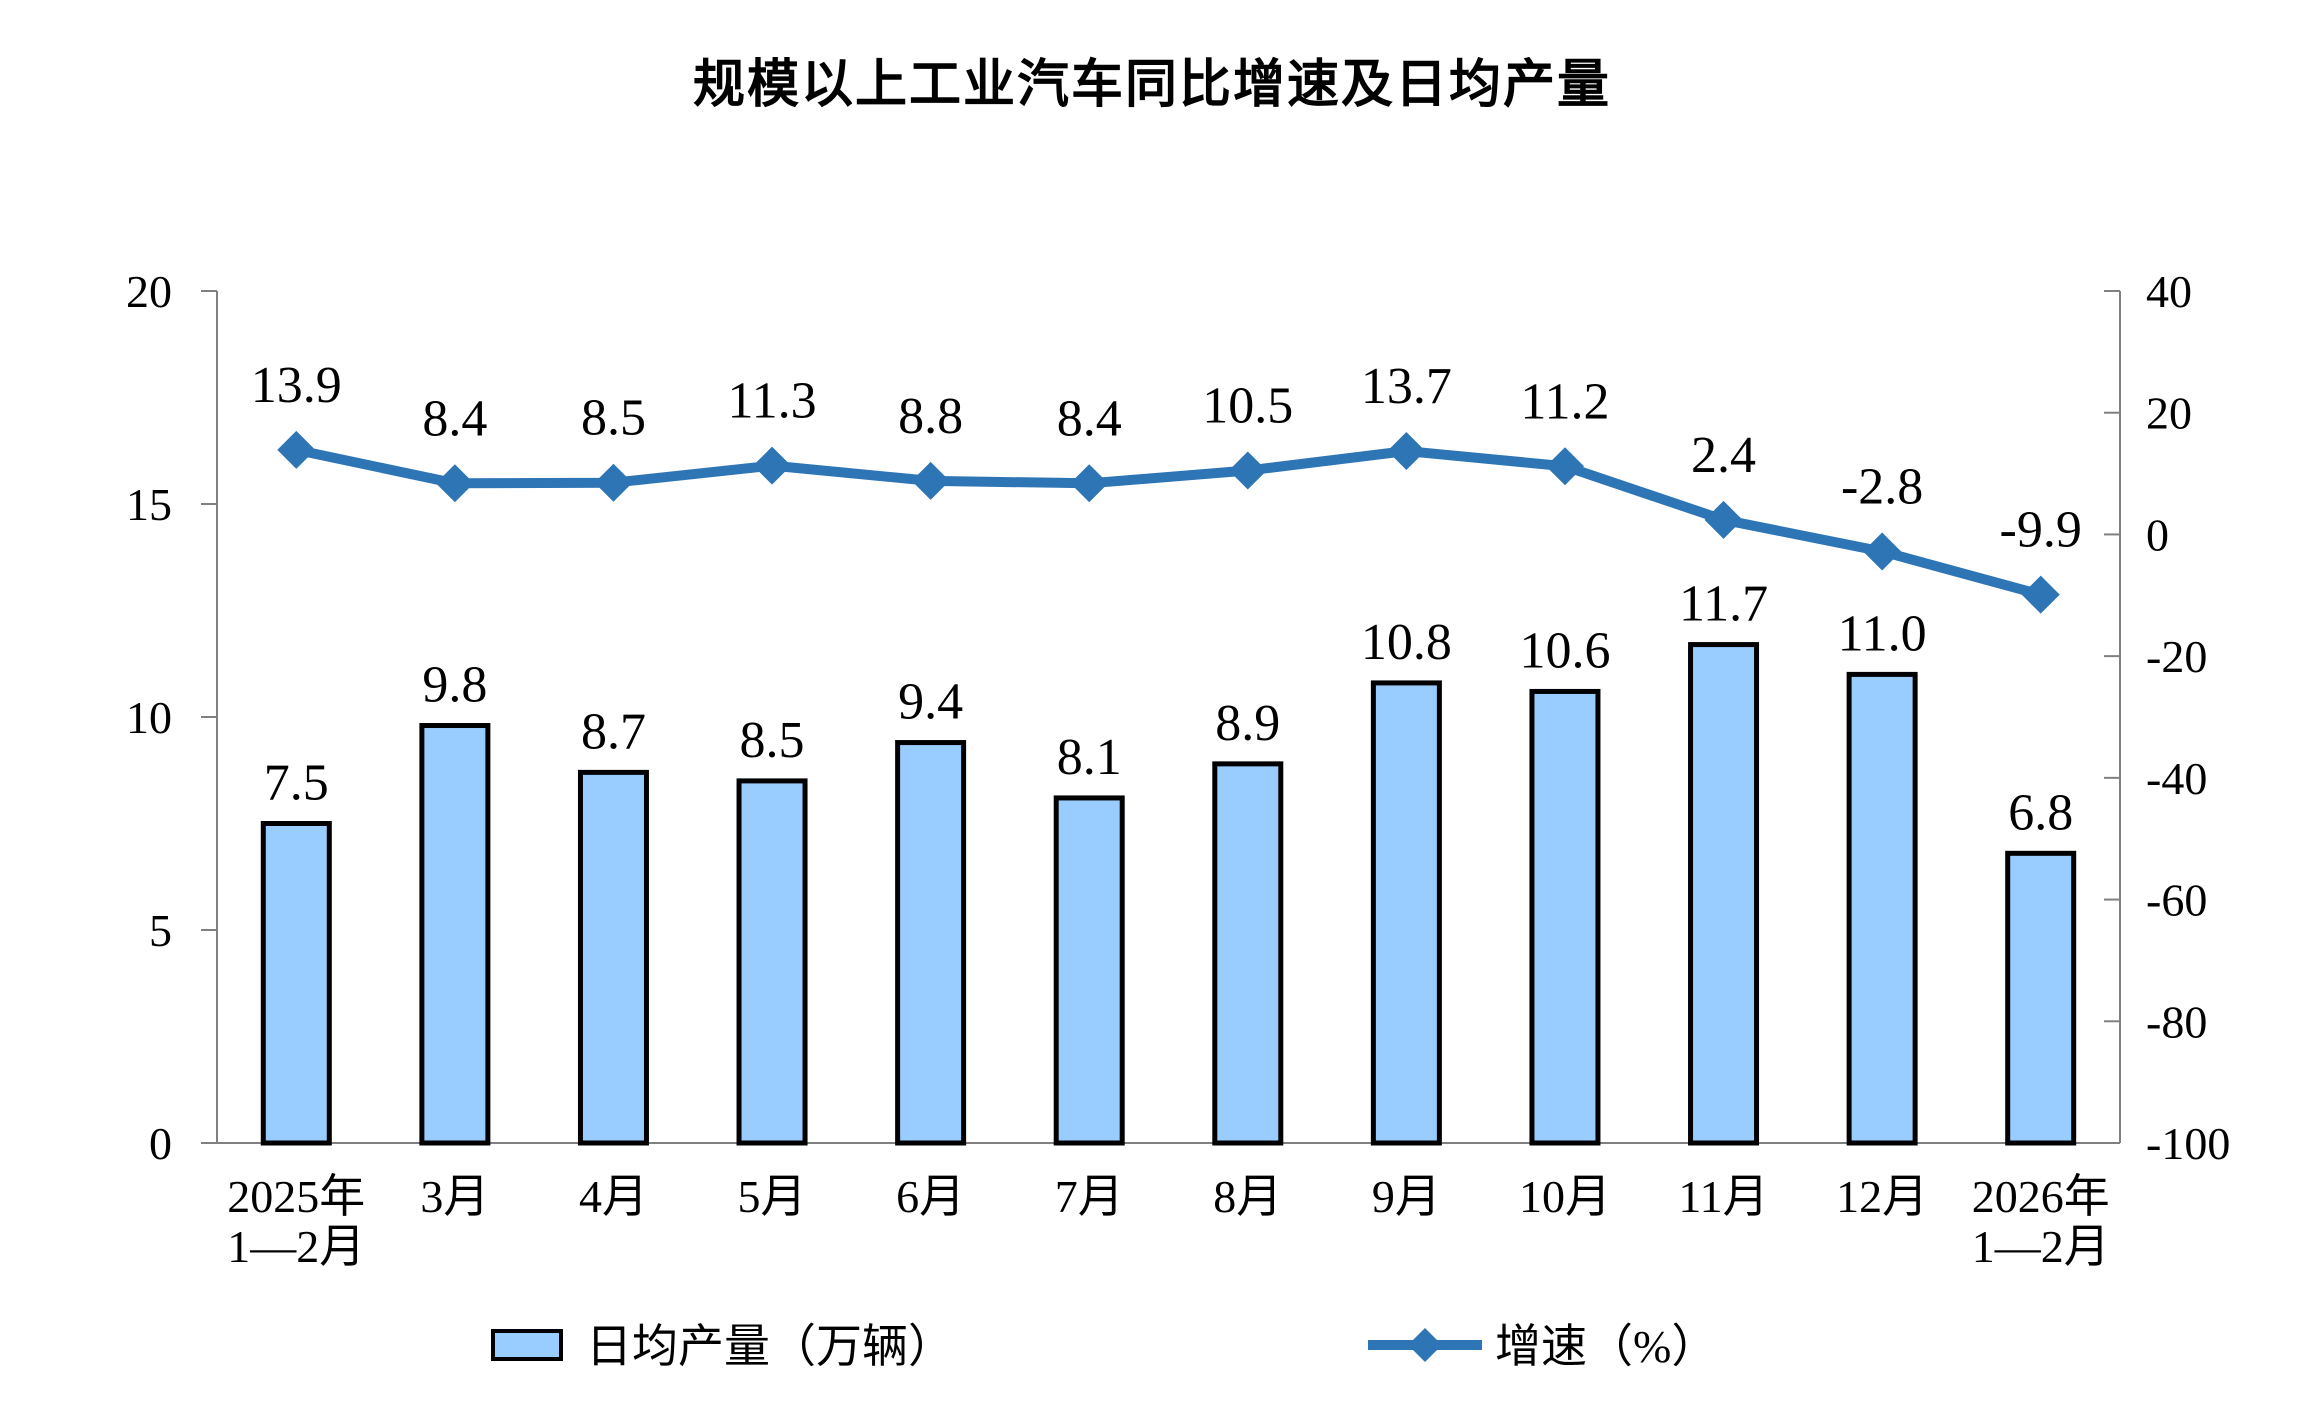  Describe the element at coordinates (2157, 534) in the screenshot. I see `right-axis-tick-label: 0` at that location.